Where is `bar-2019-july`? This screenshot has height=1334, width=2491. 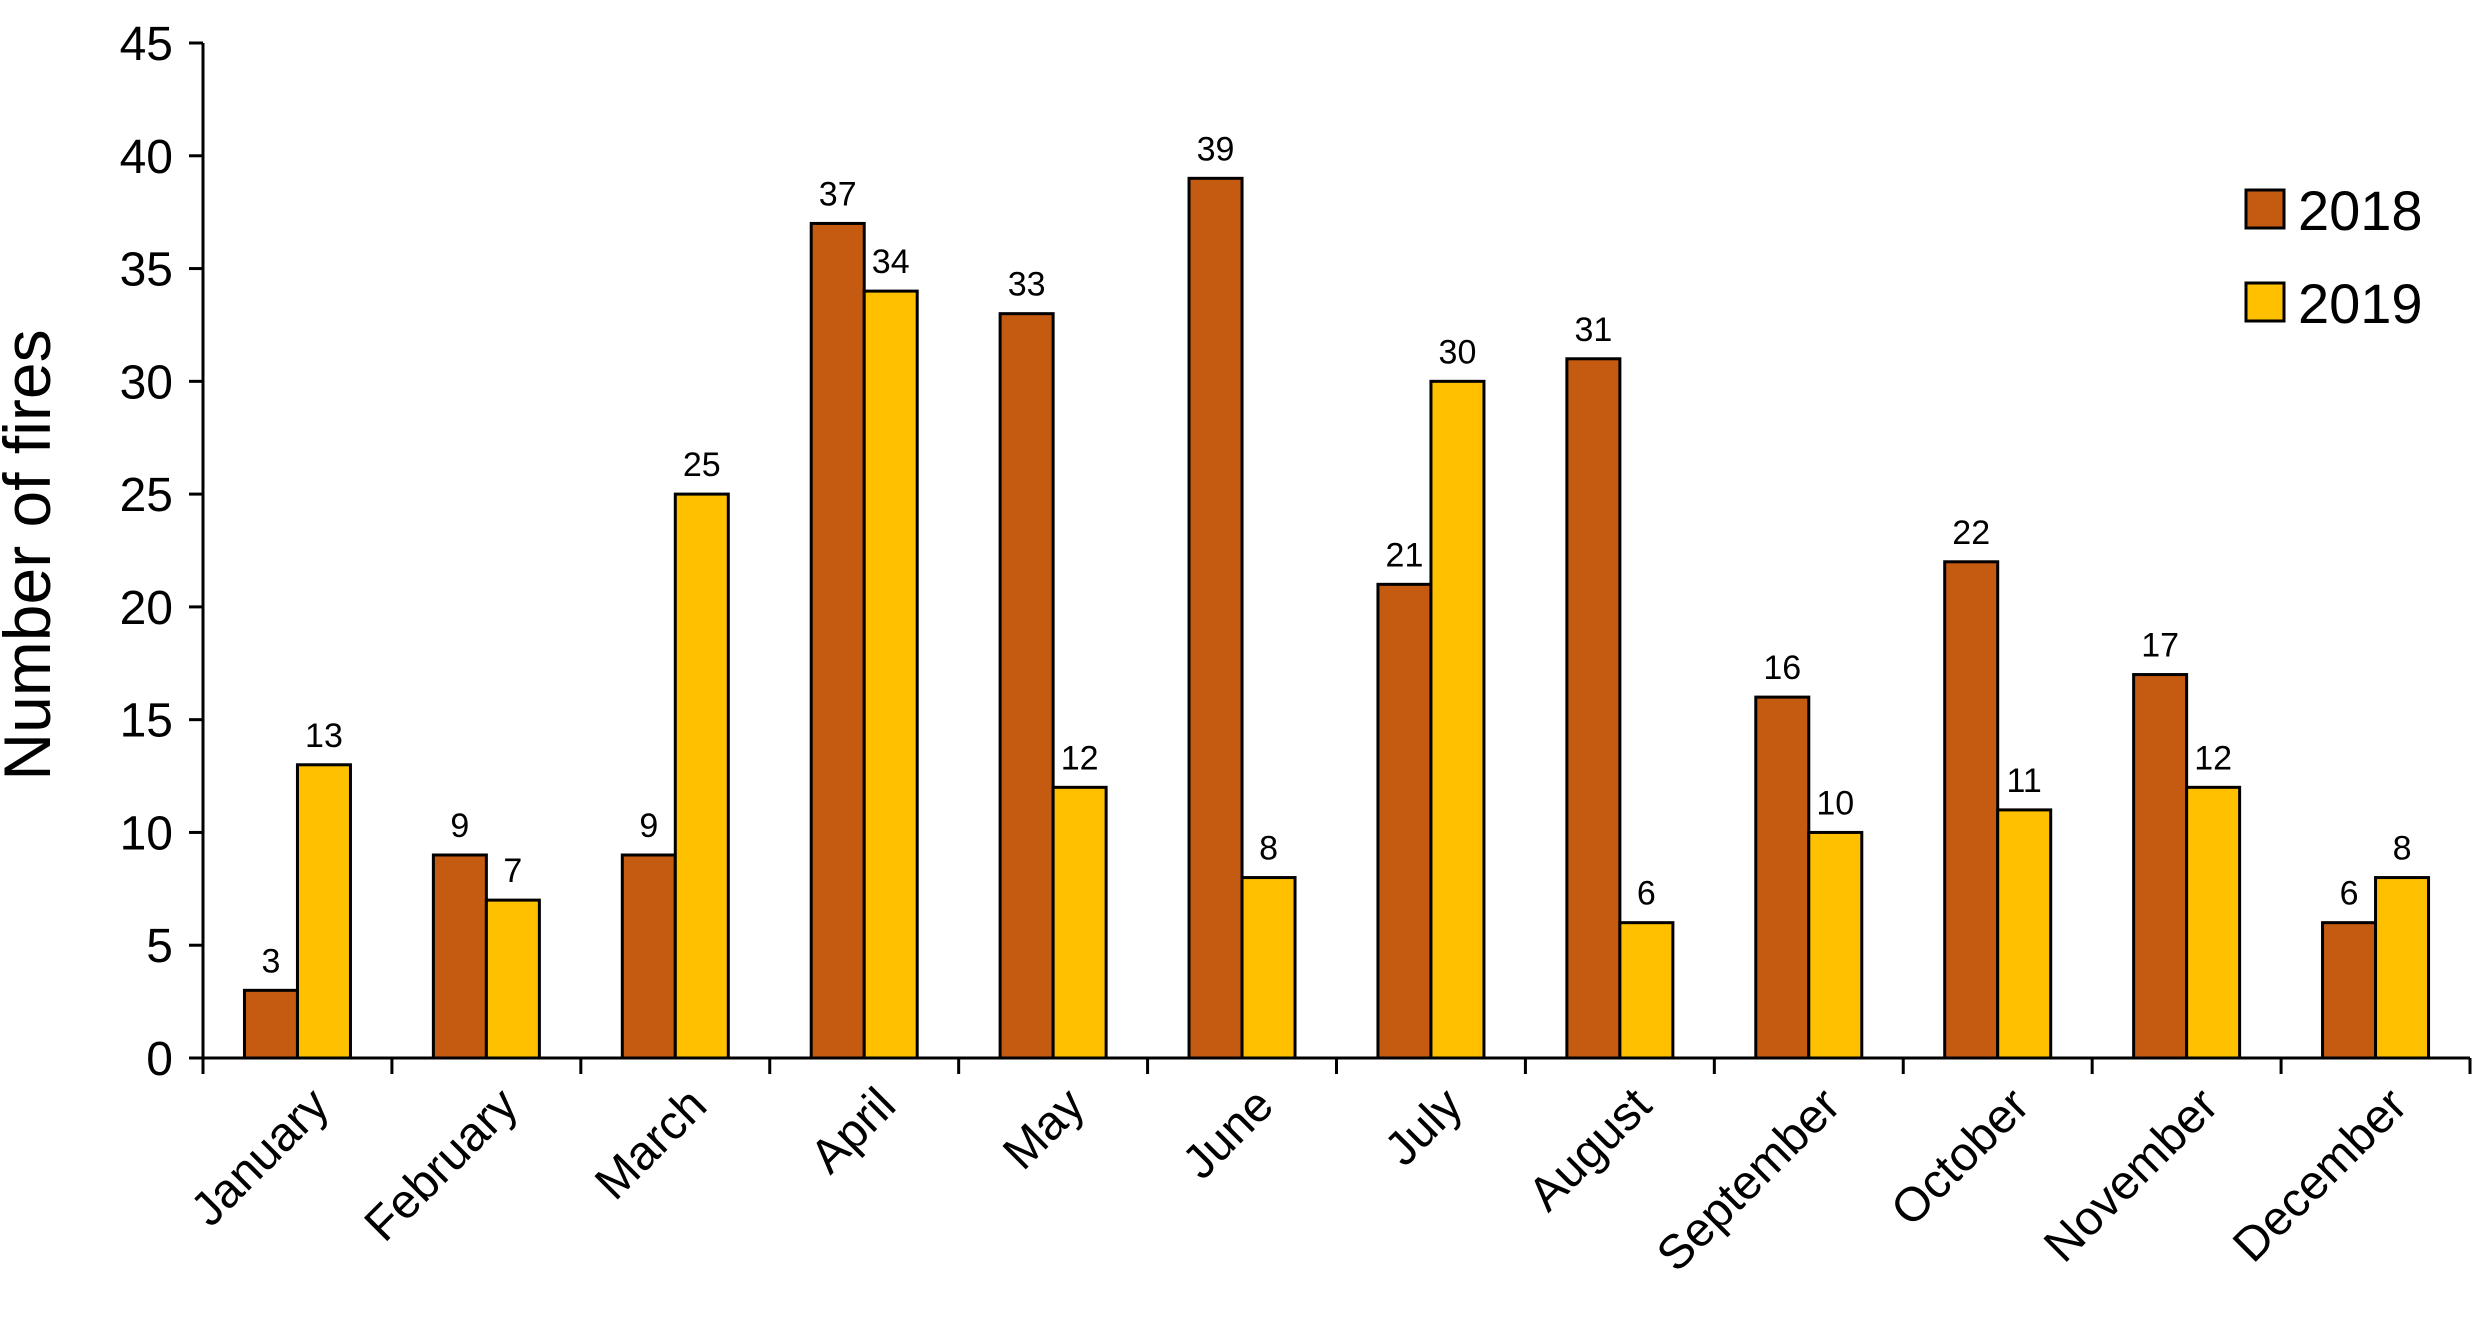 bar-2019-july is located at coordinates (1457, 719).